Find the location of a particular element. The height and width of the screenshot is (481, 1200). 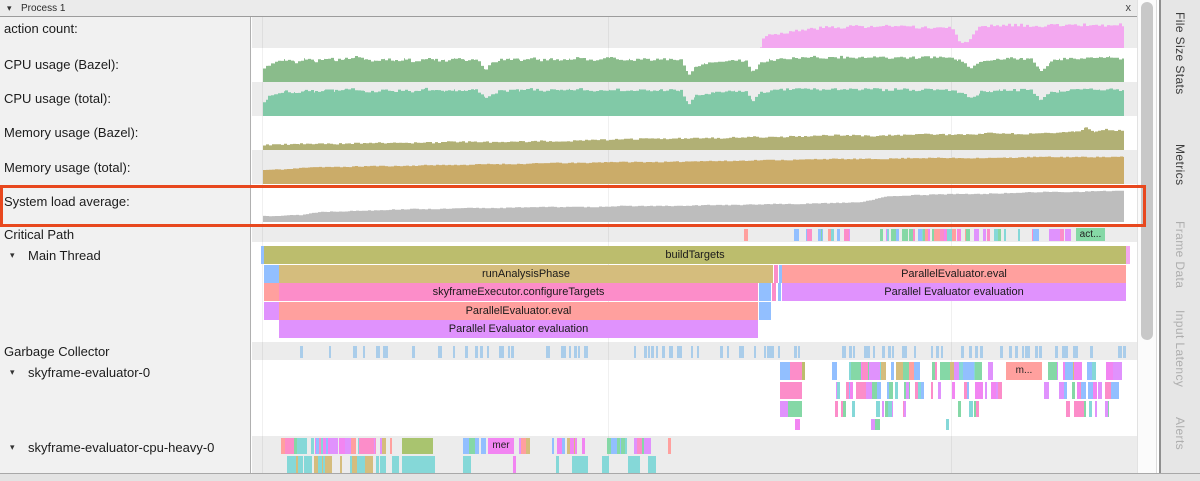

sidebar-tab-metrics: Metrics is located at coordinates (1180, 165).